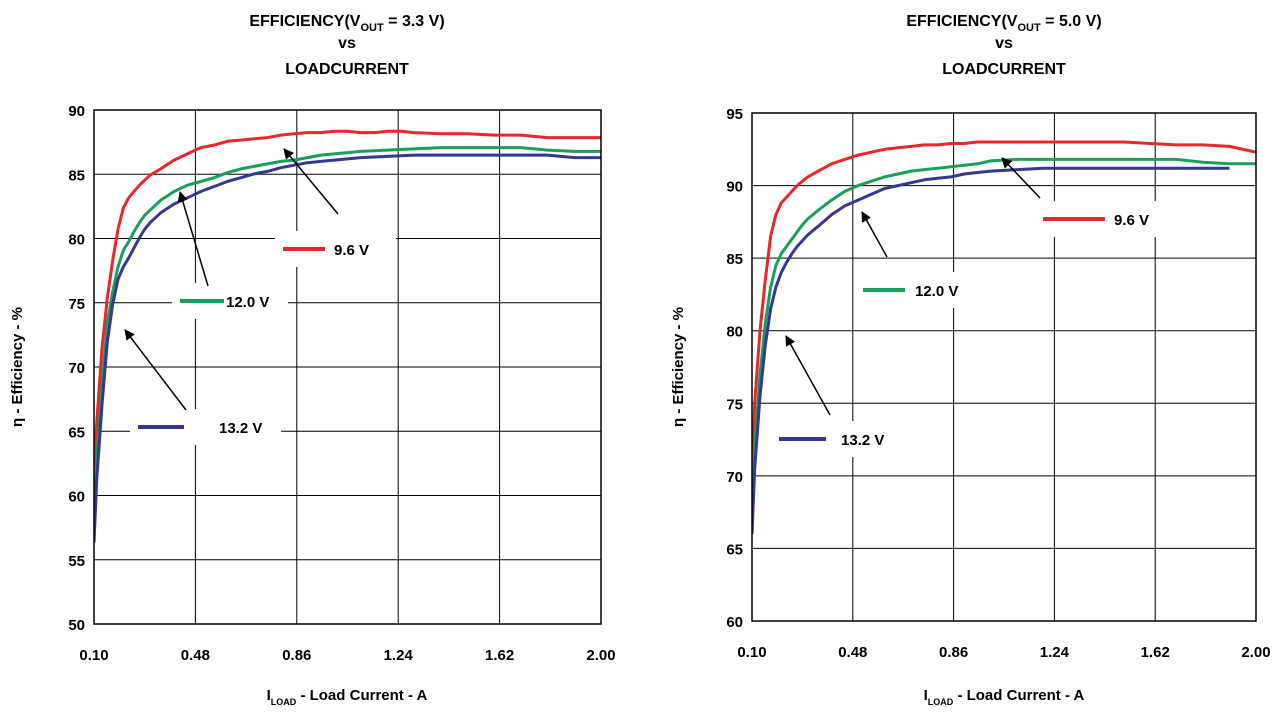  I want to click on chart-title-part: = 5.0 V), so click(1071, 21).